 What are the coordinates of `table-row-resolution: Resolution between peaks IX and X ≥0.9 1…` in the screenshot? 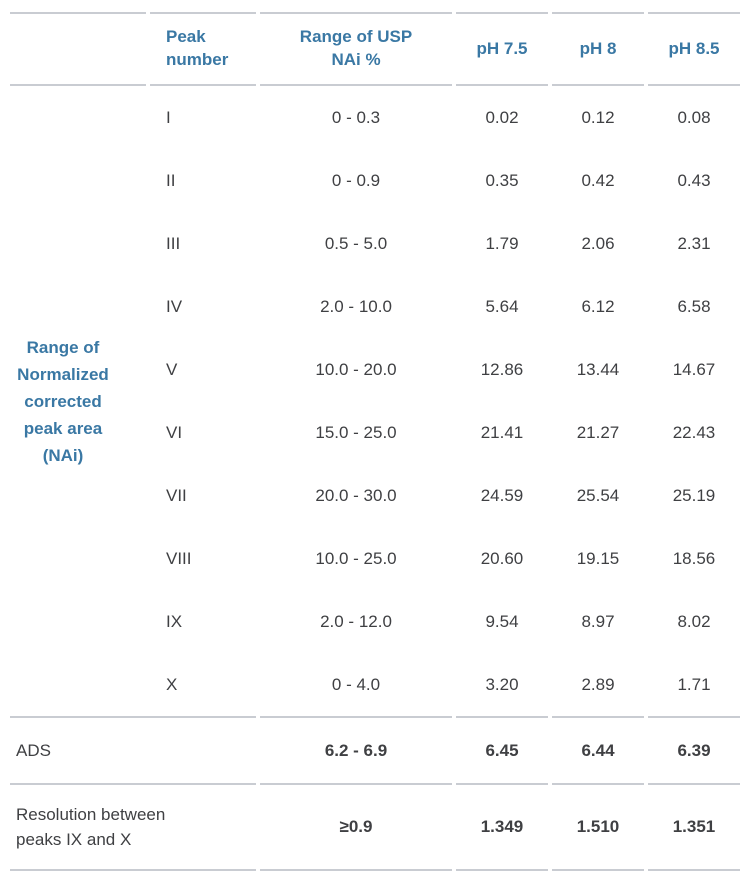 It's located at (375, 828).